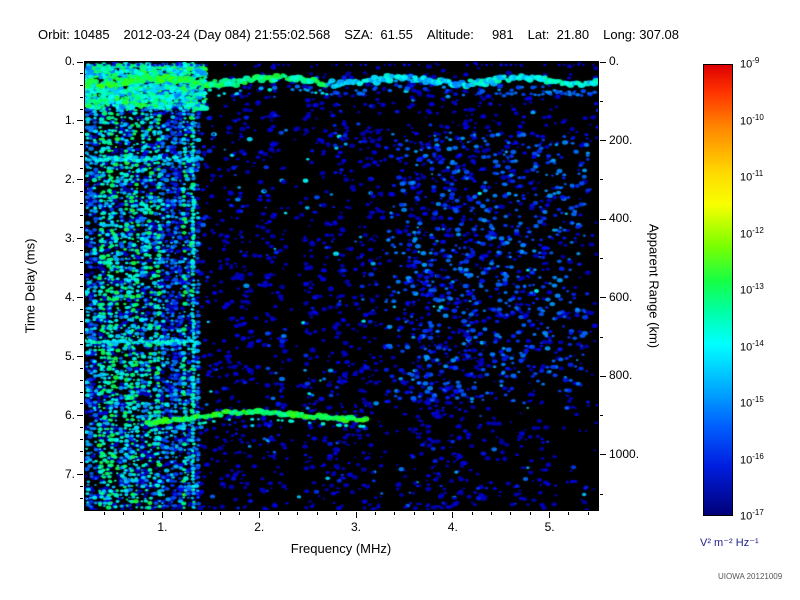 The width and height of the screenshot is (800, 600). What do you see at coordinates (621, 375) in the screenshot?
I see `right-tick-label: 800.` at bounding box center [621, 375].